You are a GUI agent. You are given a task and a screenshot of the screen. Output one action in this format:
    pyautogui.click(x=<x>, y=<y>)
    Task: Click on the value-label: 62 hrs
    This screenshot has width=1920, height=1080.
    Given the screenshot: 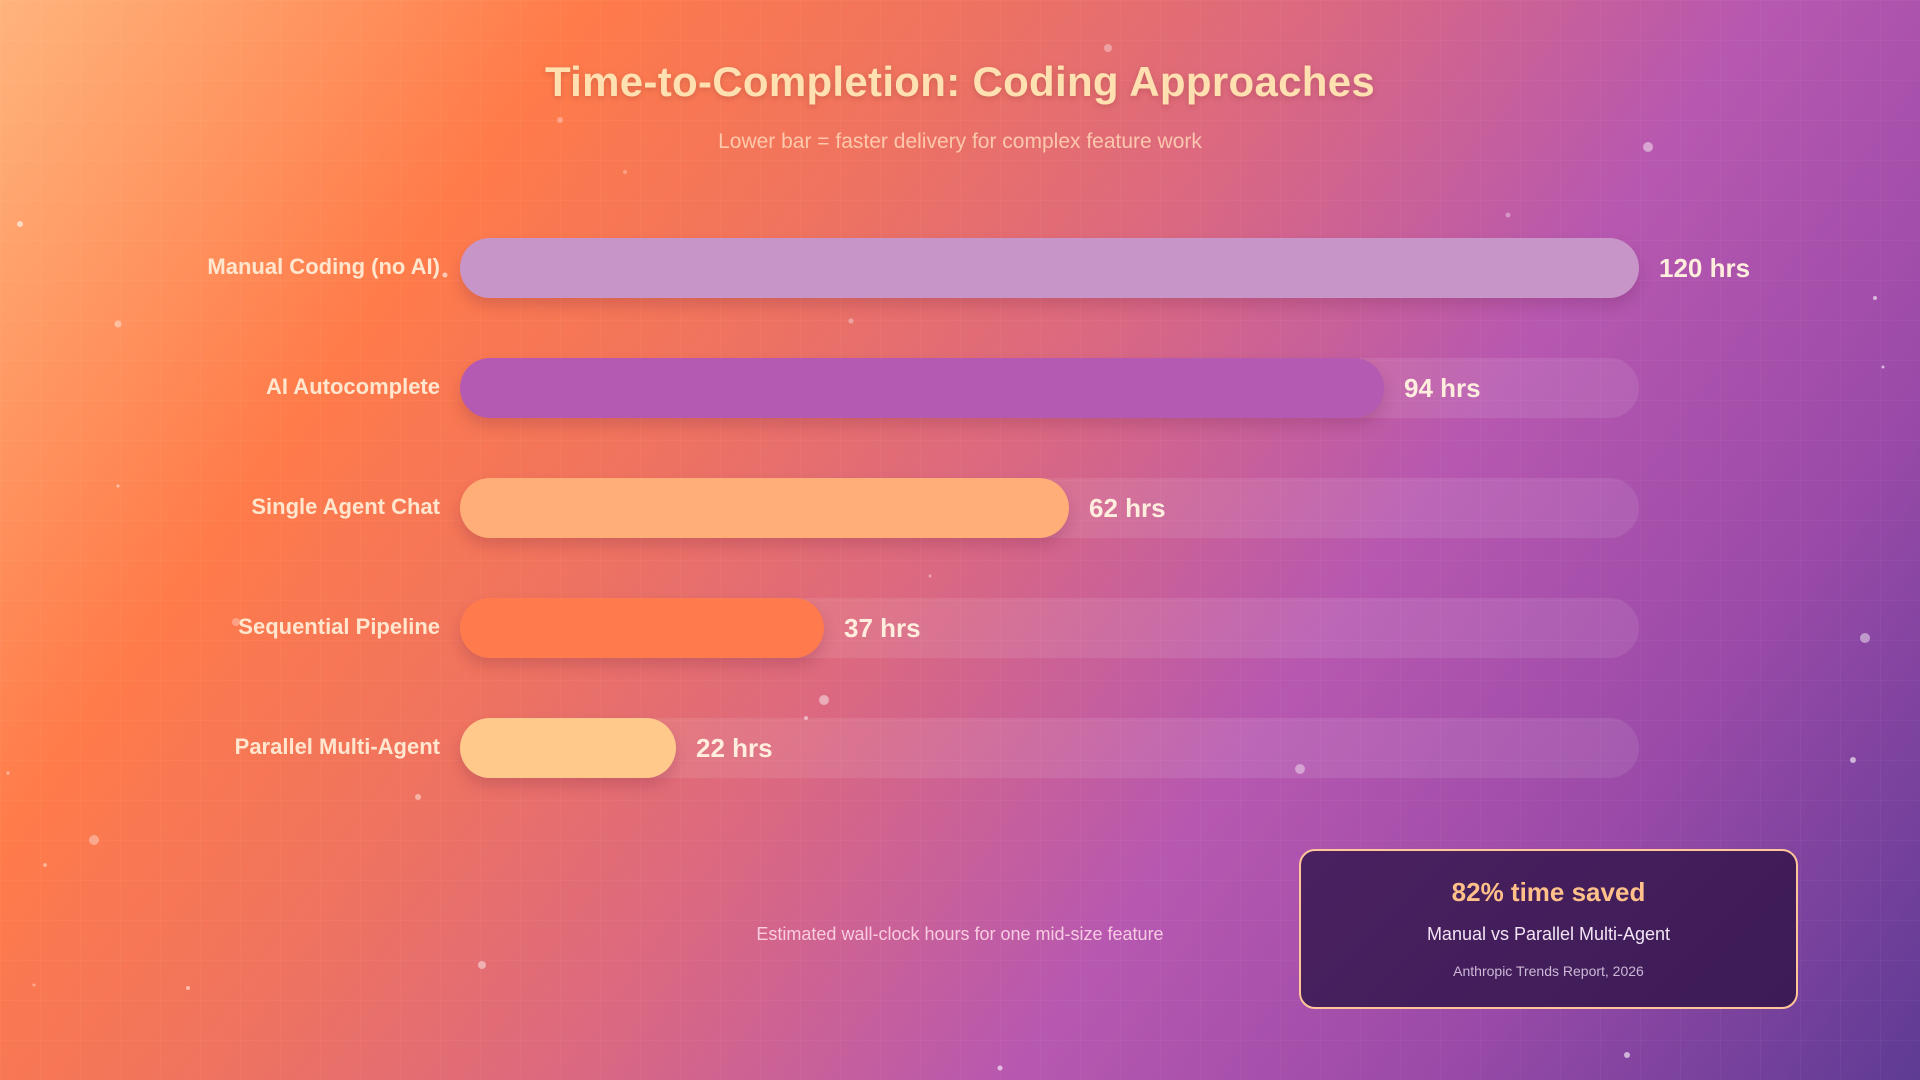 What is the action you would take?
    pyautogui.click(x=1127, y=508)
    